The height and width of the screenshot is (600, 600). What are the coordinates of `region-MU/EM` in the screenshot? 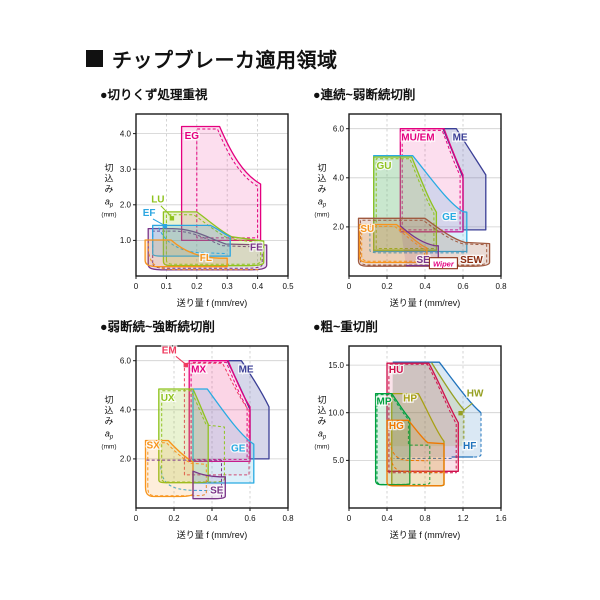 It's located at (431, 180).